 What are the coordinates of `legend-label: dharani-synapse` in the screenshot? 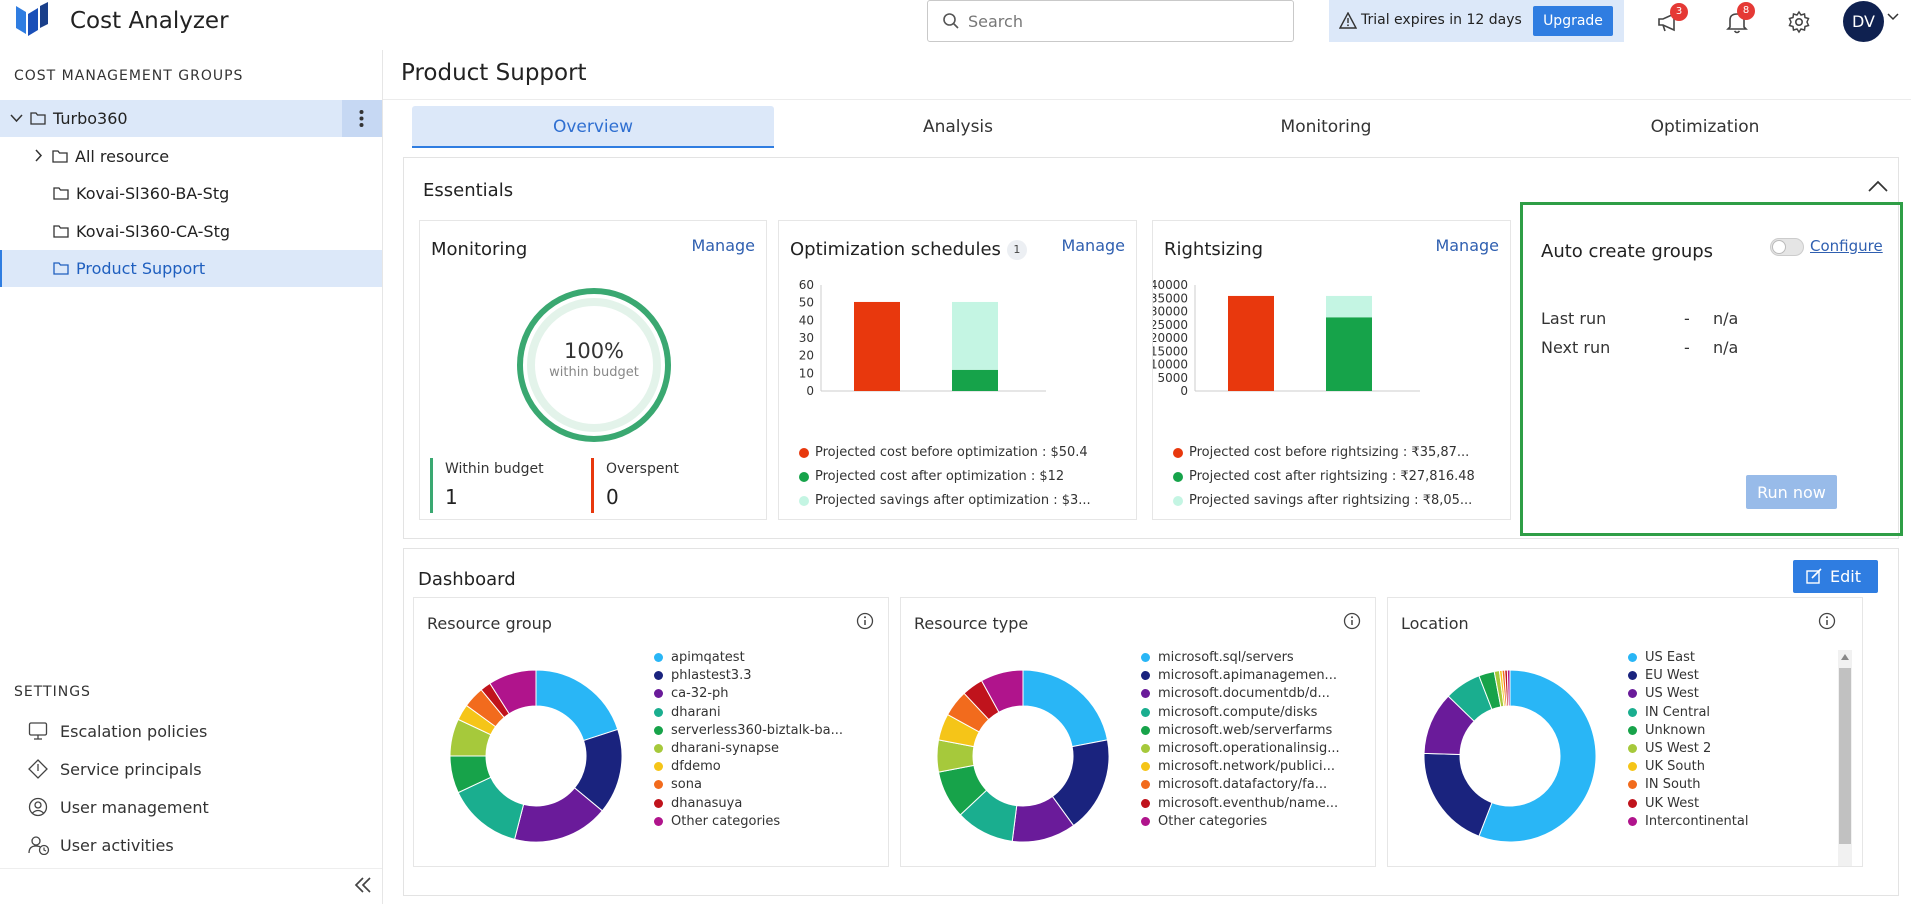 It's located at (725, 748).